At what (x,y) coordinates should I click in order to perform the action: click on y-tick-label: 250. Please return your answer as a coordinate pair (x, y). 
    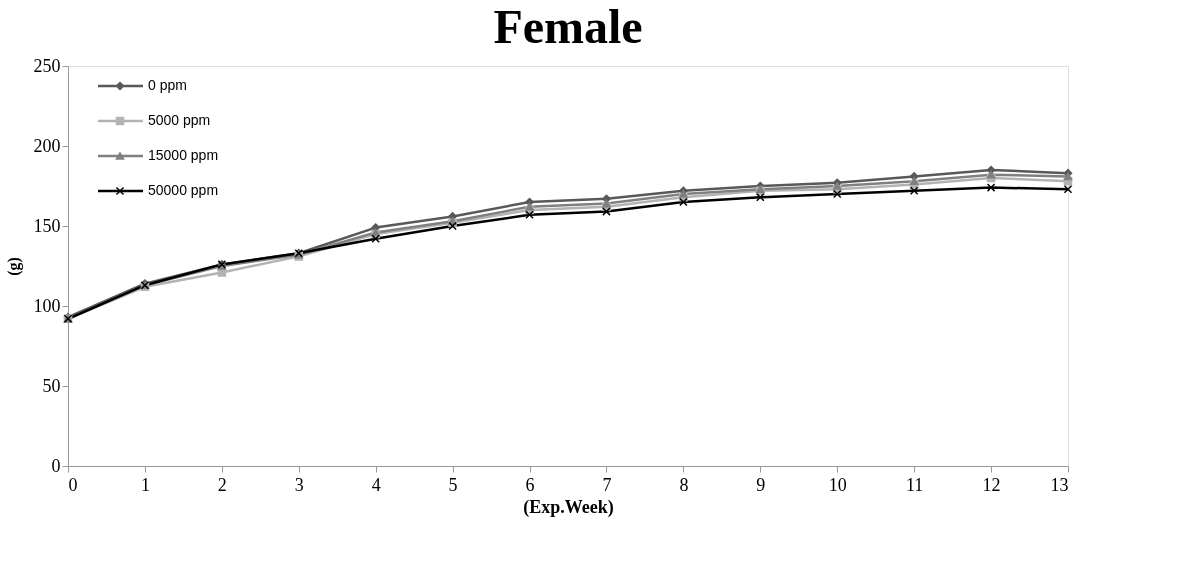
    Looking at the image, I should click on (47, 65).